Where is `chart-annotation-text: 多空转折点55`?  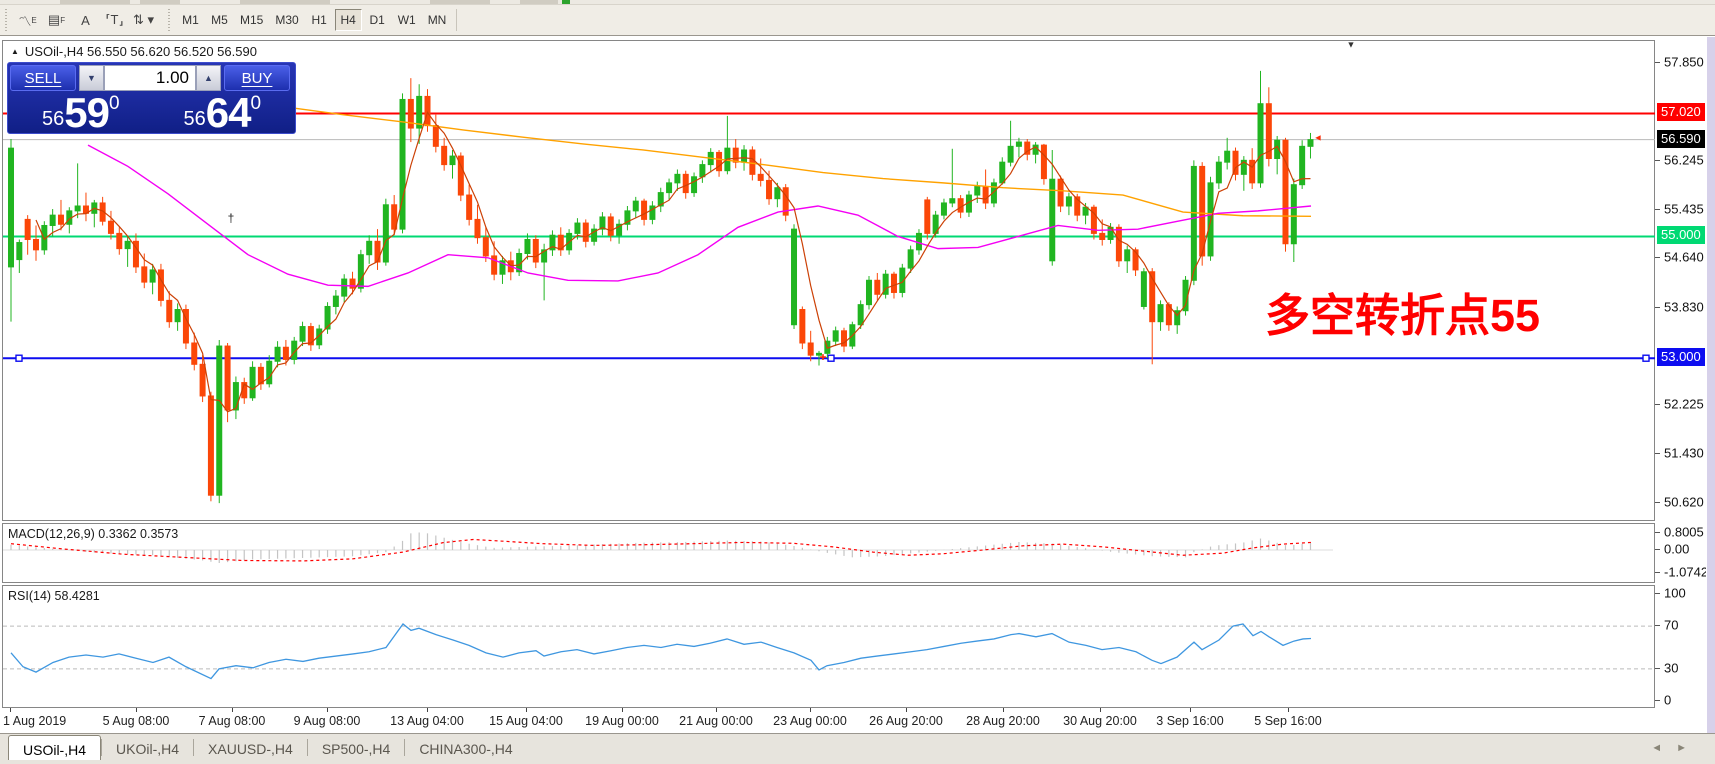 chart-annotation-text: 多空转折点55 is located at coordinates (1403, 315).